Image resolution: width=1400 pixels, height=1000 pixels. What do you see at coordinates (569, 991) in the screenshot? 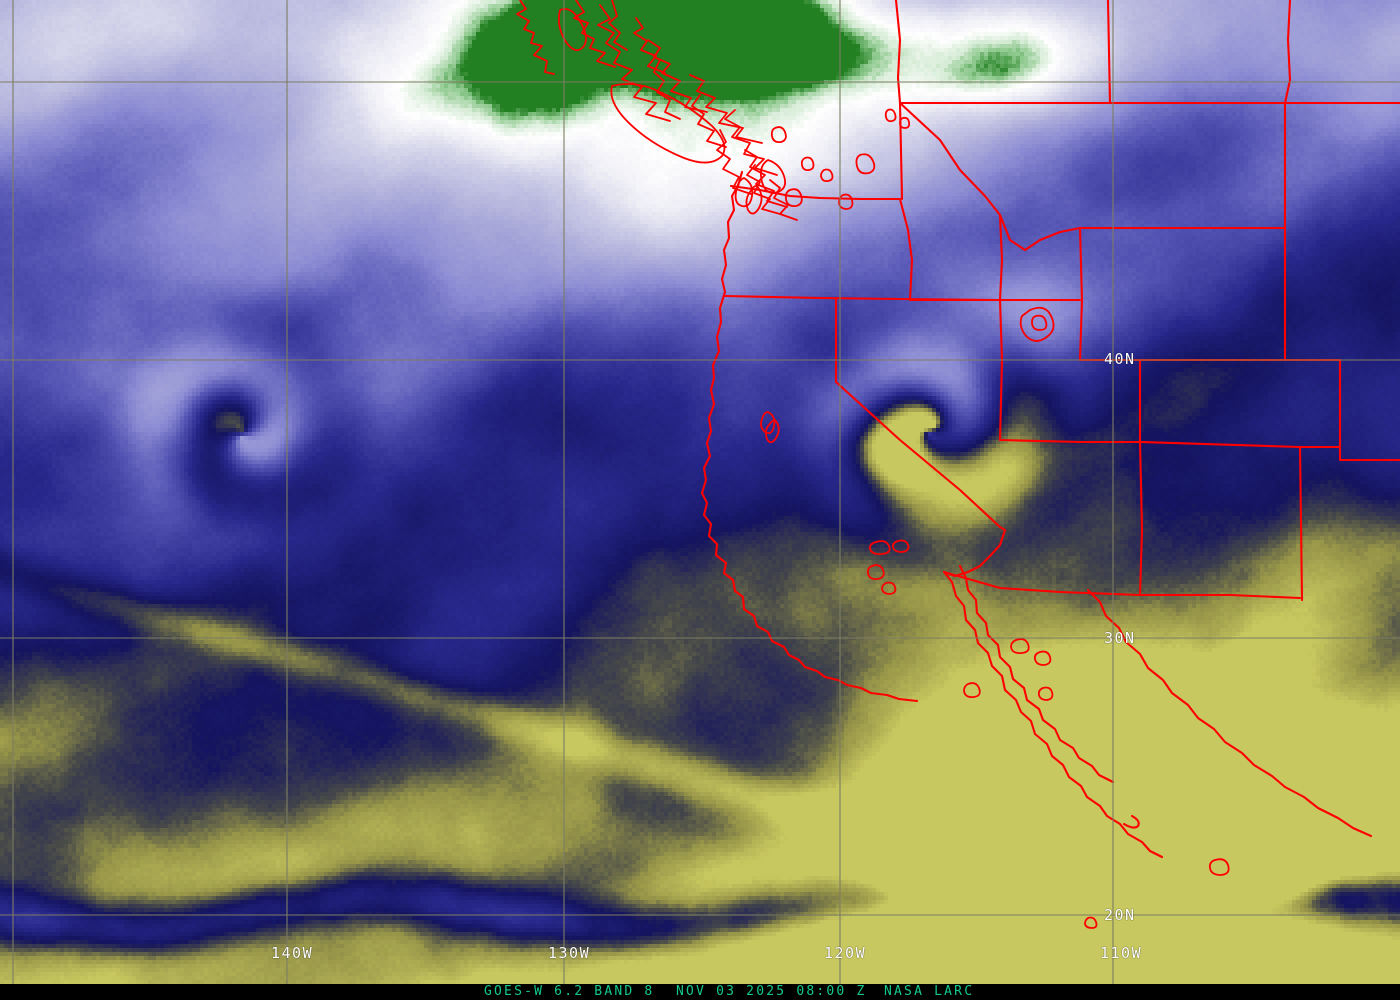
I see `product-label: GOES-W 6.2 BAND 8` at bounding box center [569, 991].